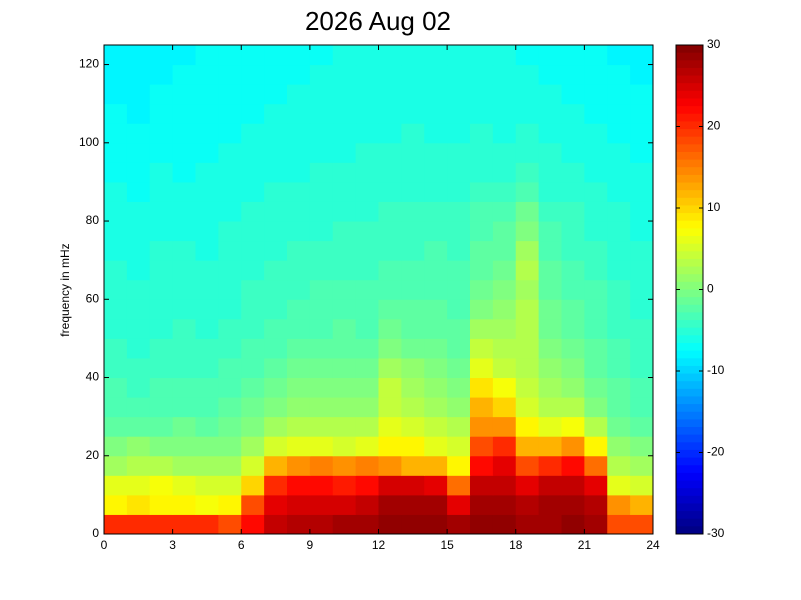  Describe the element at coordinates (379, 545) in the screenshot. I see `x-tick-label: 12` at that location.